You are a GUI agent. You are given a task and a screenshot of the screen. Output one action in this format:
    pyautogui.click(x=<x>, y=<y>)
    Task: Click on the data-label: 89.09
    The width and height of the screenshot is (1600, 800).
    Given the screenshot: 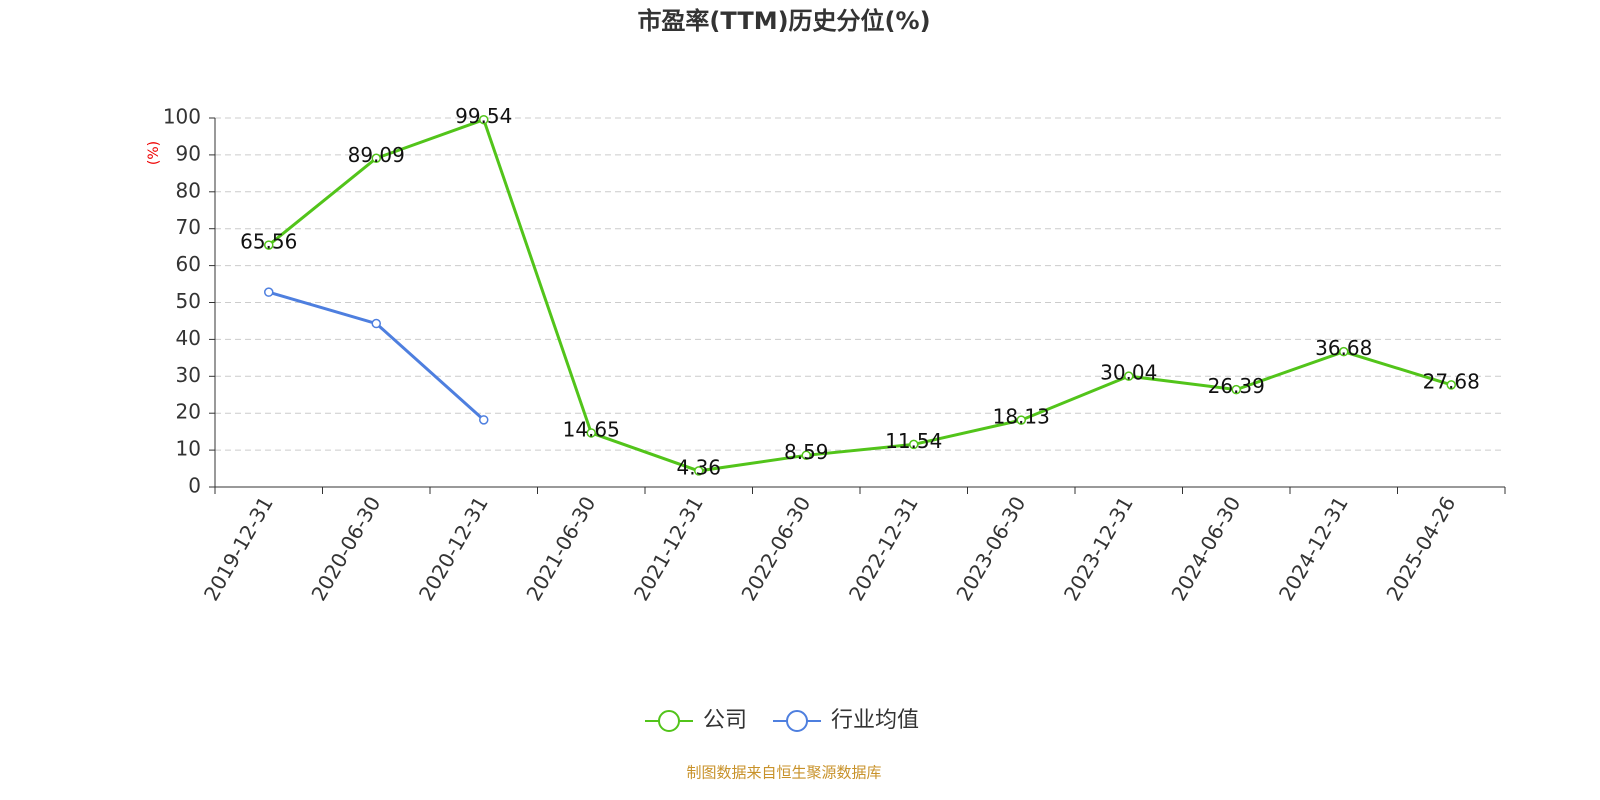 What is the action you would take?
    pyautogui.click(x=376, y=155)
    